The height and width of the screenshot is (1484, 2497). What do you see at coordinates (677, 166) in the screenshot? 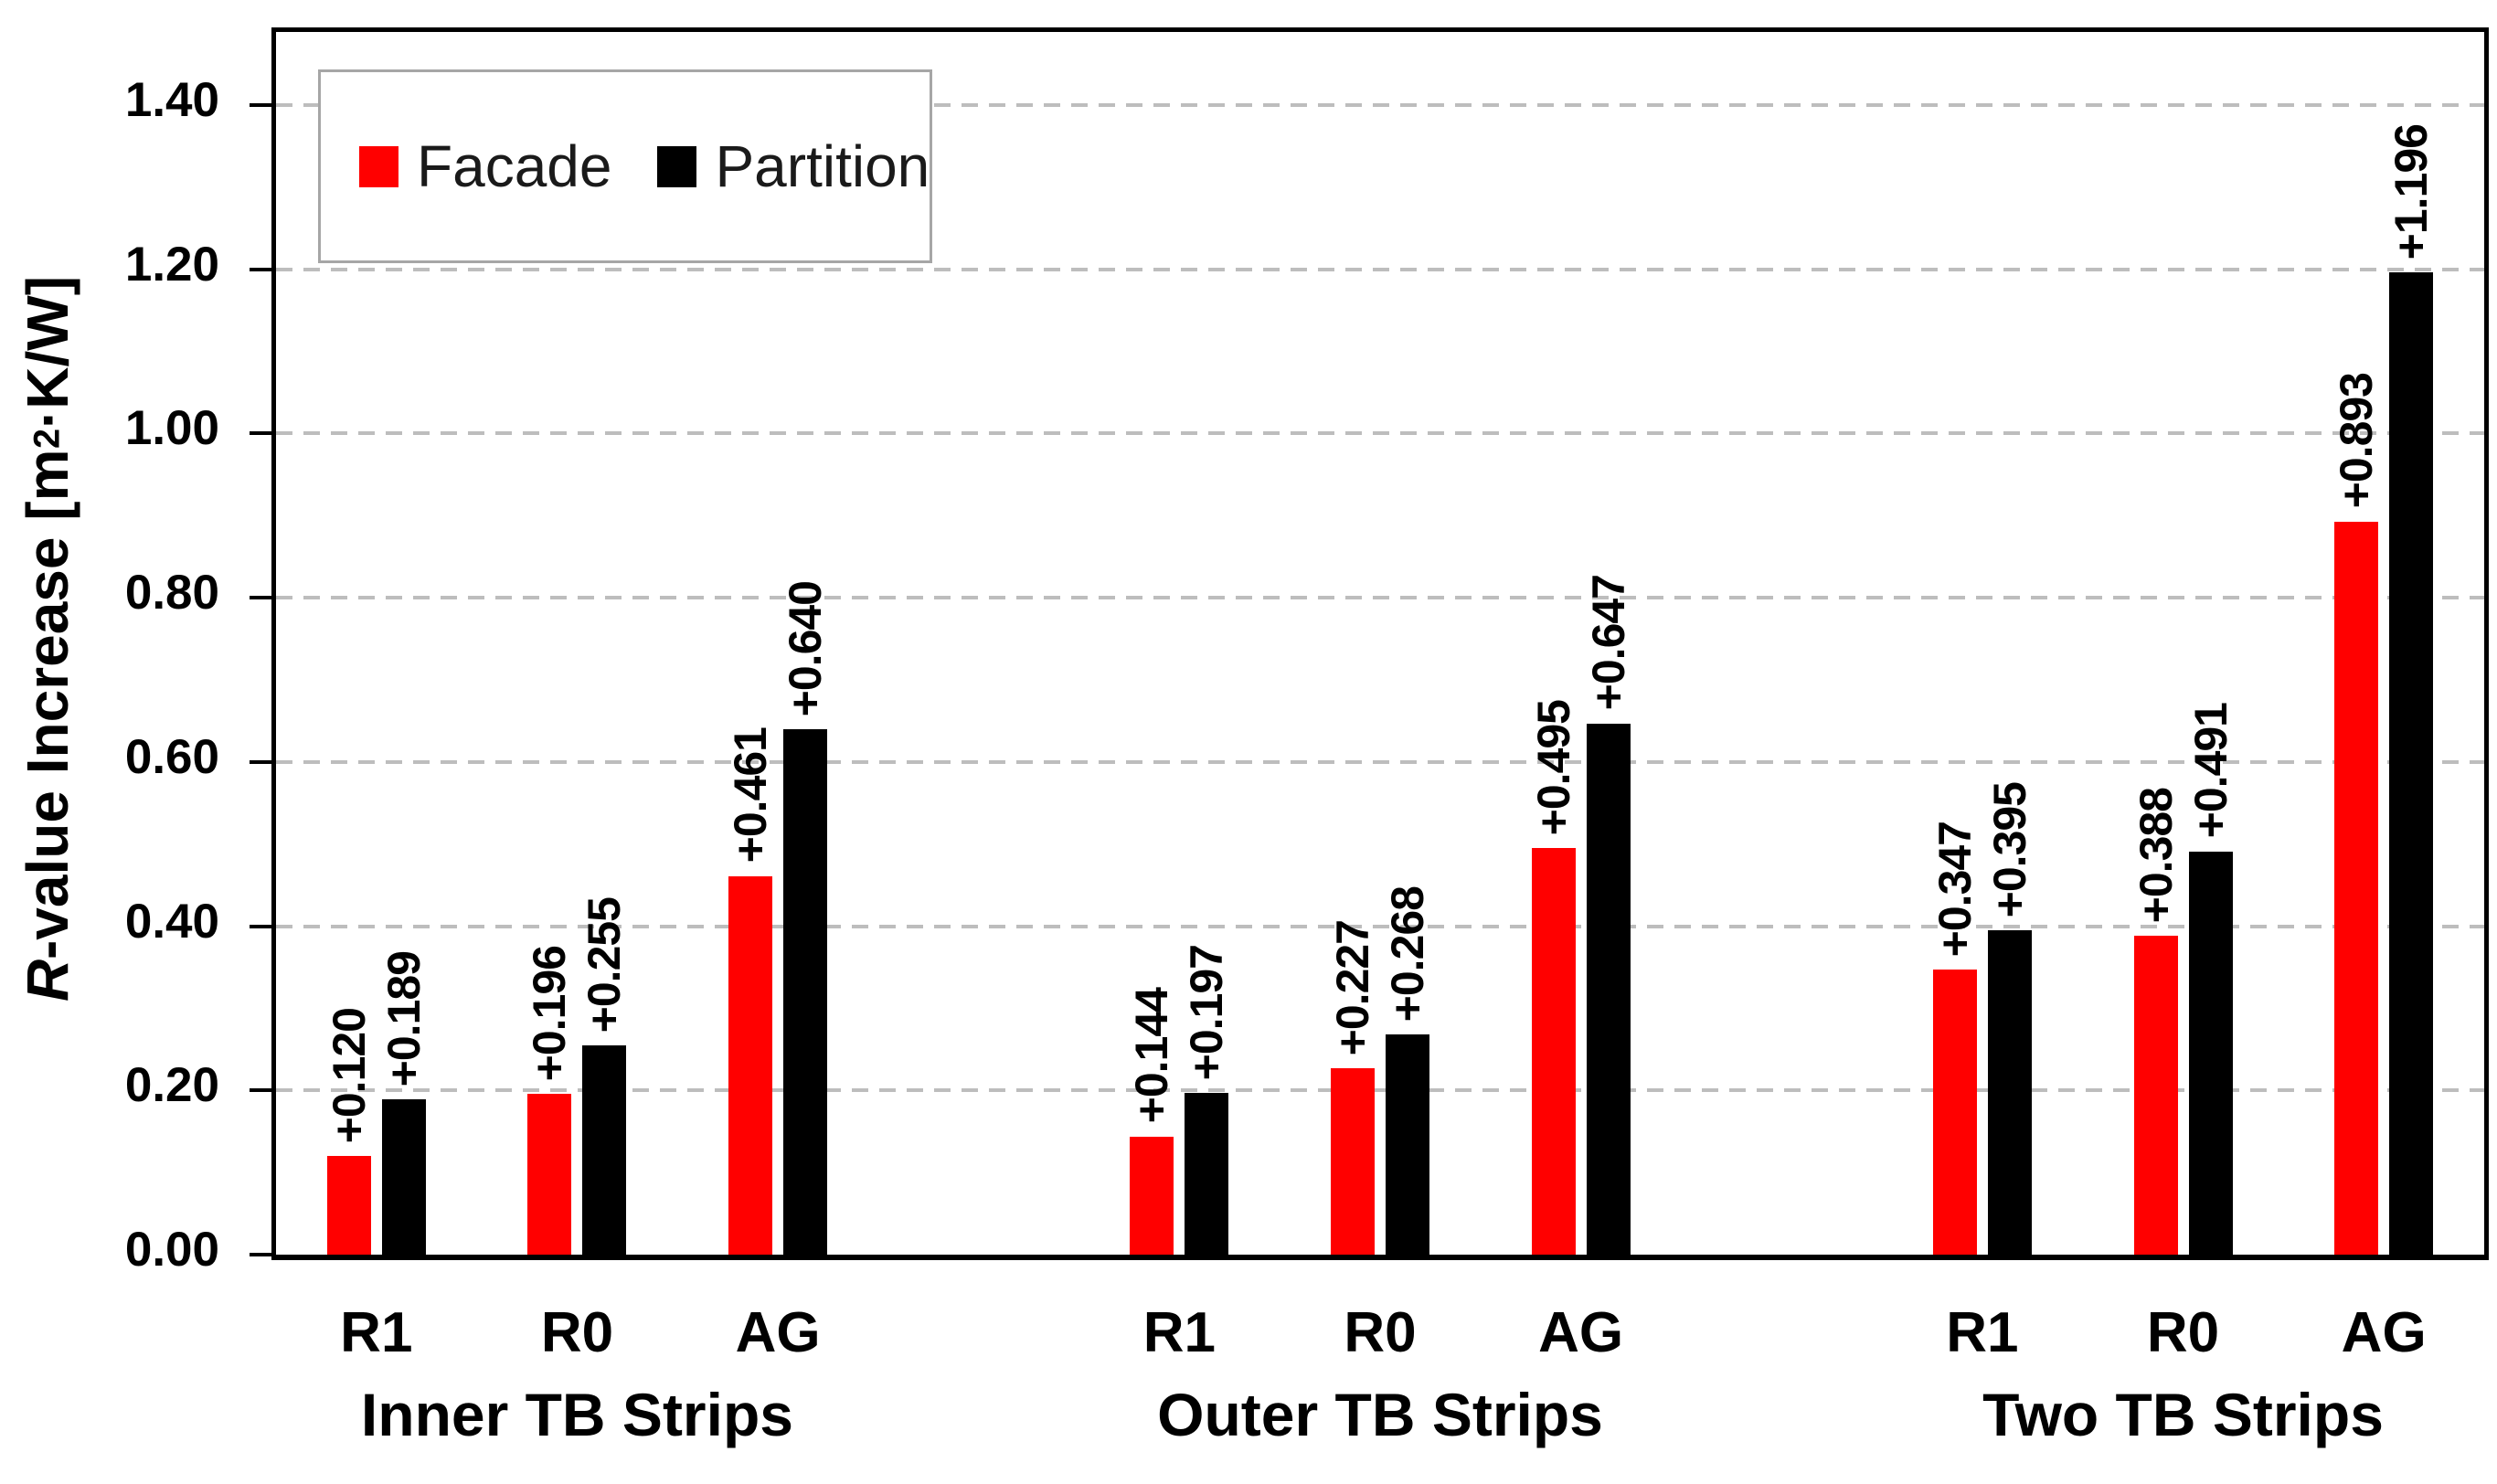
I see `partition-swatch-icon` at bounding box center [677, 166].